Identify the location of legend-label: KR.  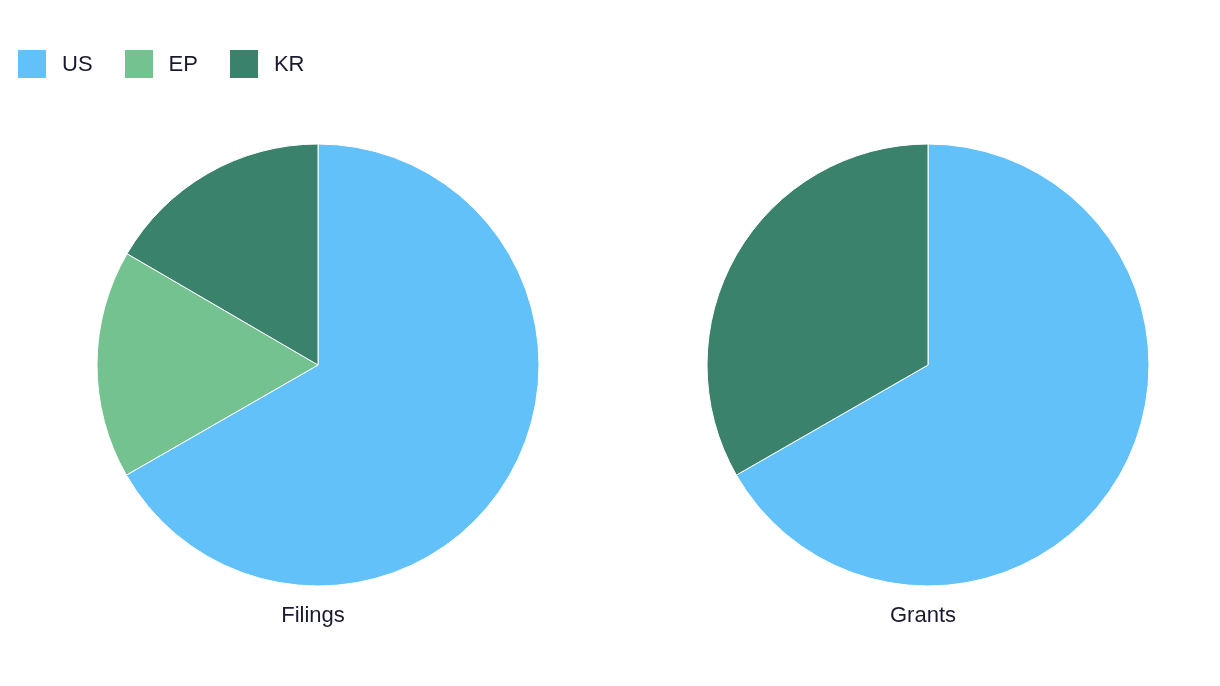
(289, 64).